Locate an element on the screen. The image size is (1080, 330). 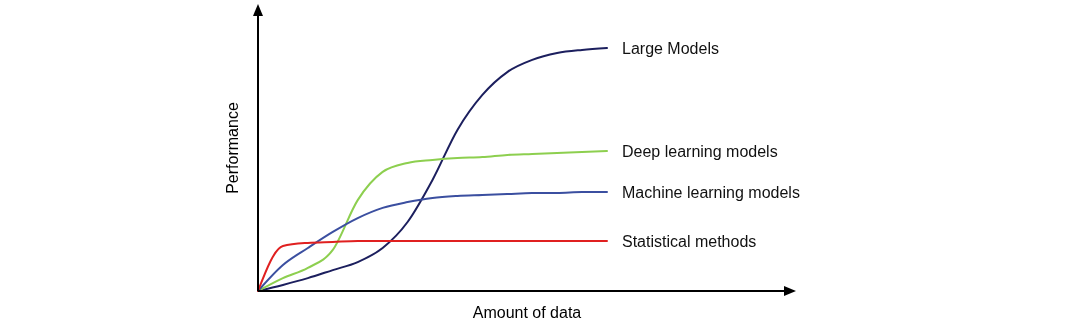
series-label: Statistical methods is located at coordinates (689, 241).